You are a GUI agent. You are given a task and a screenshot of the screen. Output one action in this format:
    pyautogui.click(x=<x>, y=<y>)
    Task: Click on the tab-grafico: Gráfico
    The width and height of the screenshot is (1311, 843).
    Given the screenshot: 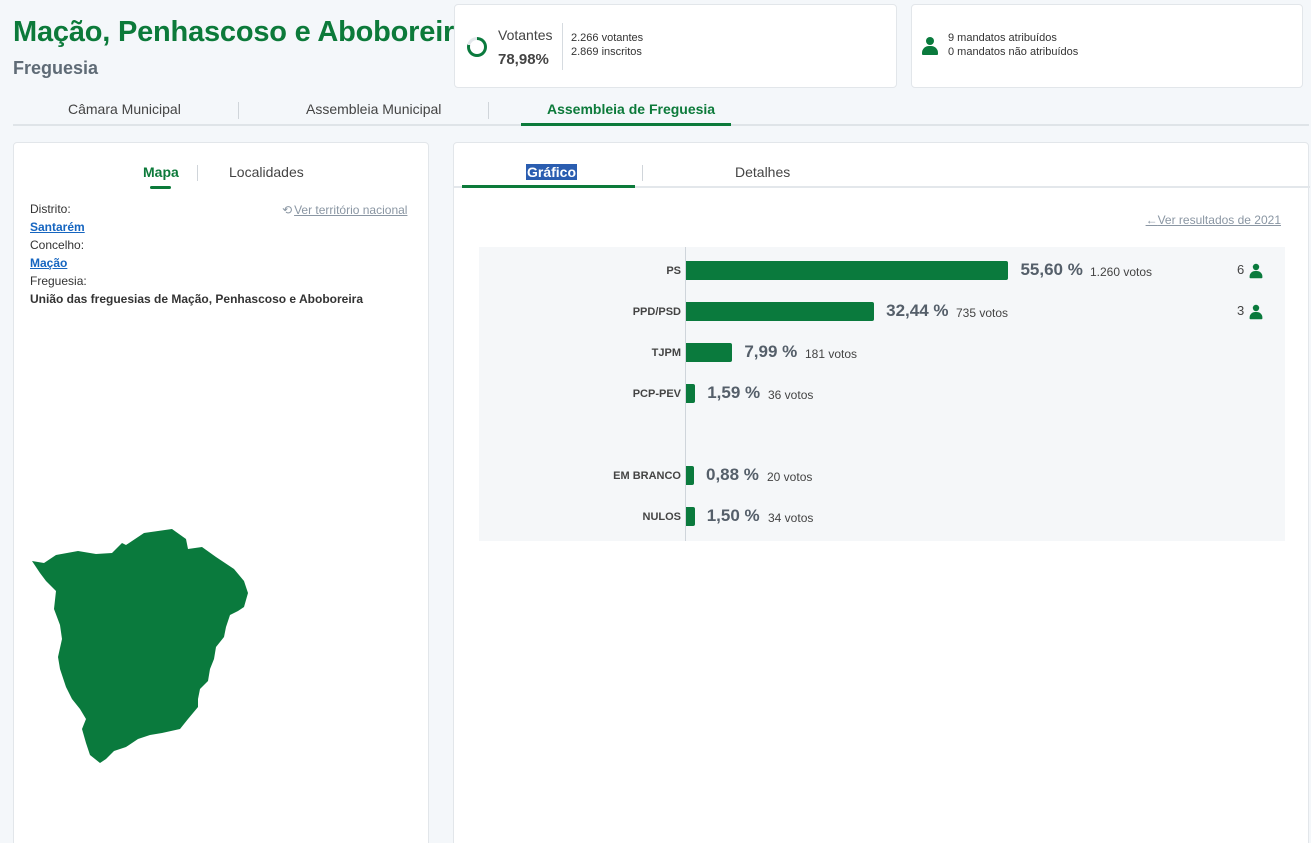 What is the action you would take?
    pyautogui.click(x=552, y=172)
    